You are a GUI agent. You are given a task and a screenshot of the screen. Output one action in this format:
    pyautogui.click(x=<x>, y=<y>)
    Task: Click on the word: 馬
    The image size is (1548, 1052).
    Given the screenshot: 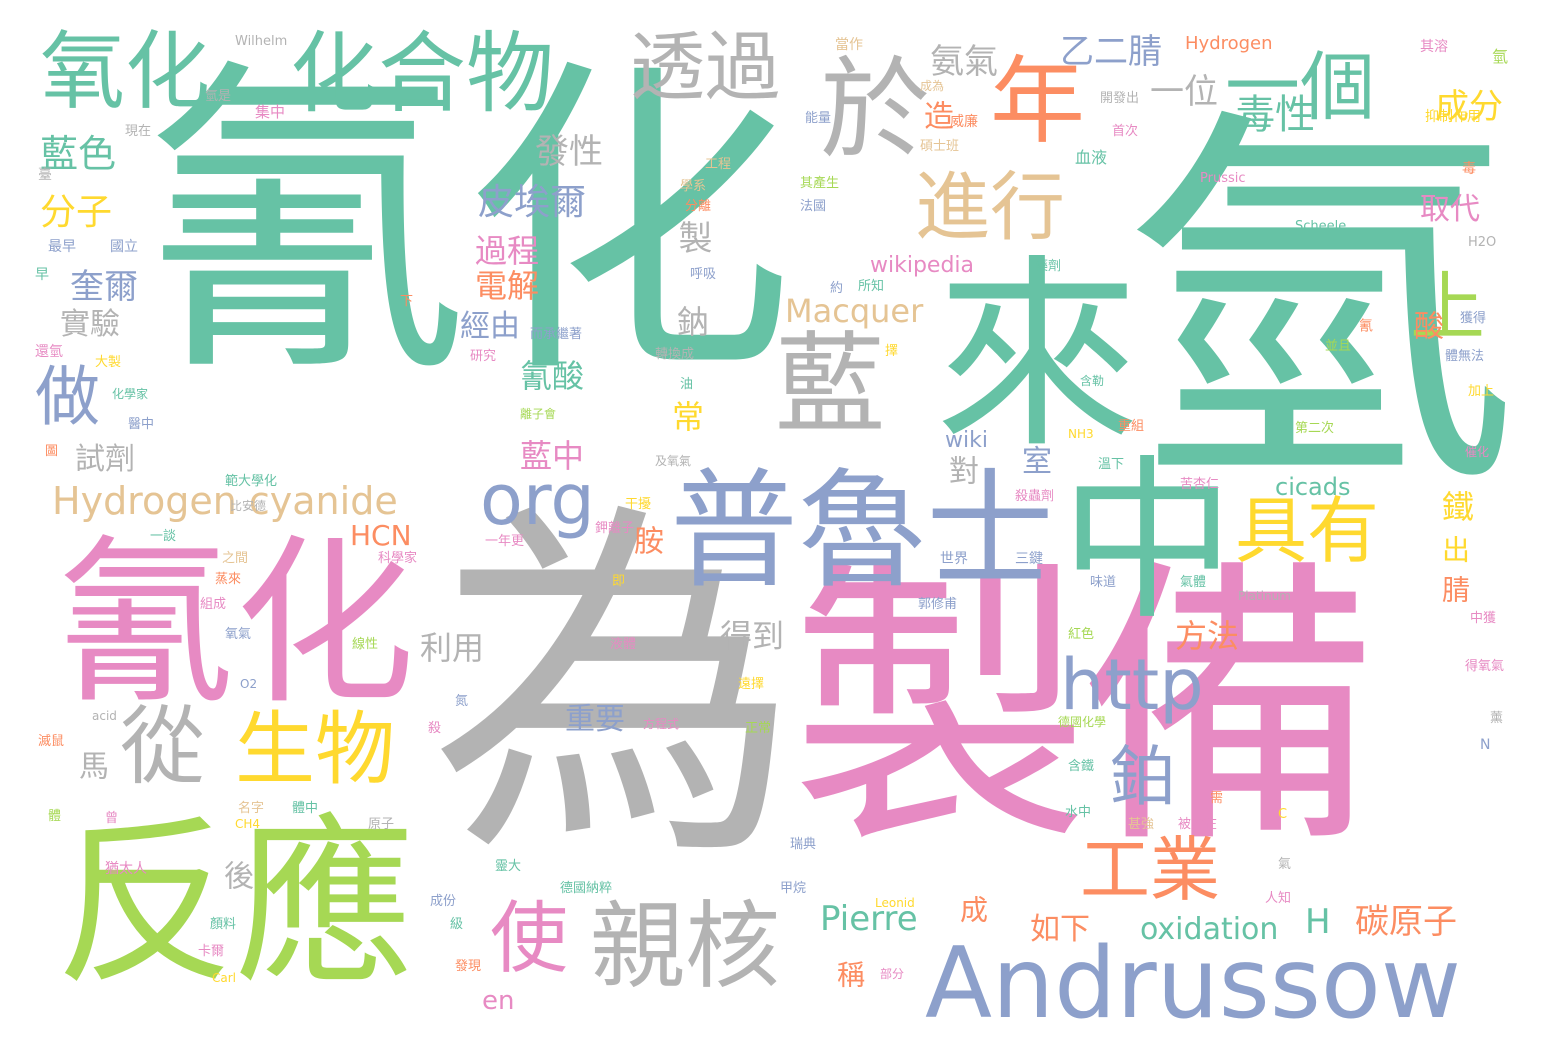 What is the action you would take?
    pyautogui.click(x=90, y=764)
    